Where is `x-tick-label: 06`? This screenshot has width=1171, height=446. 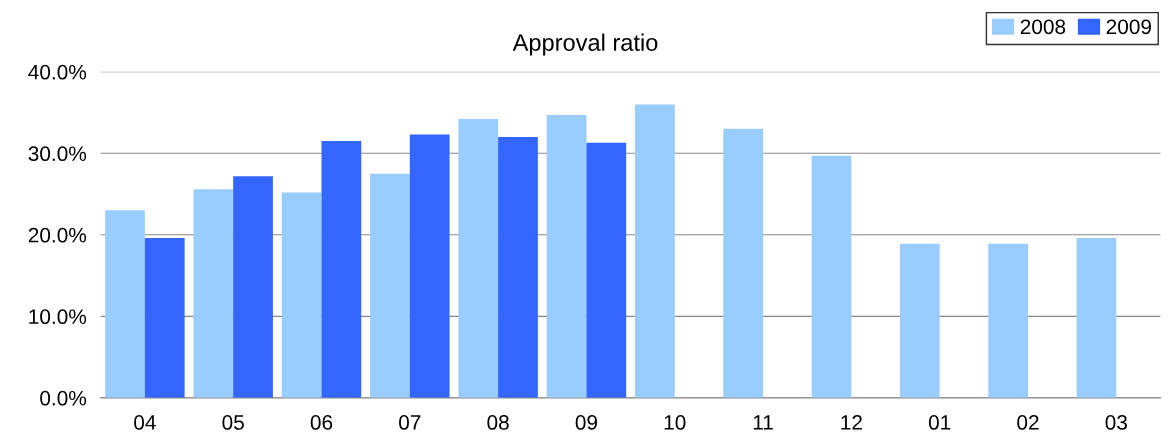 x-tick-label: 06 is located at coordinates (321, 422).